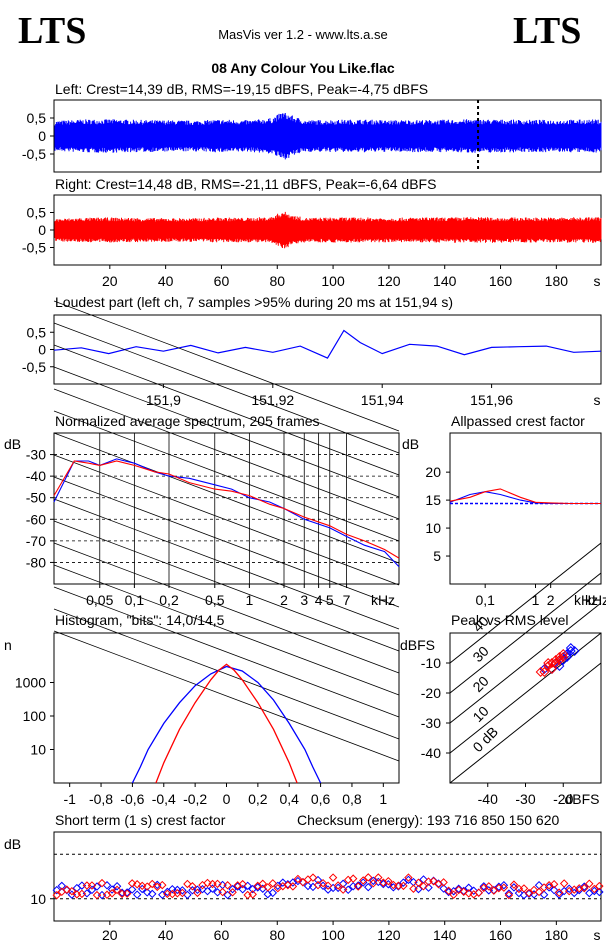 This screenshot has height=946, width=606. I want to click on logo-left: LTS, so click(52, 31).